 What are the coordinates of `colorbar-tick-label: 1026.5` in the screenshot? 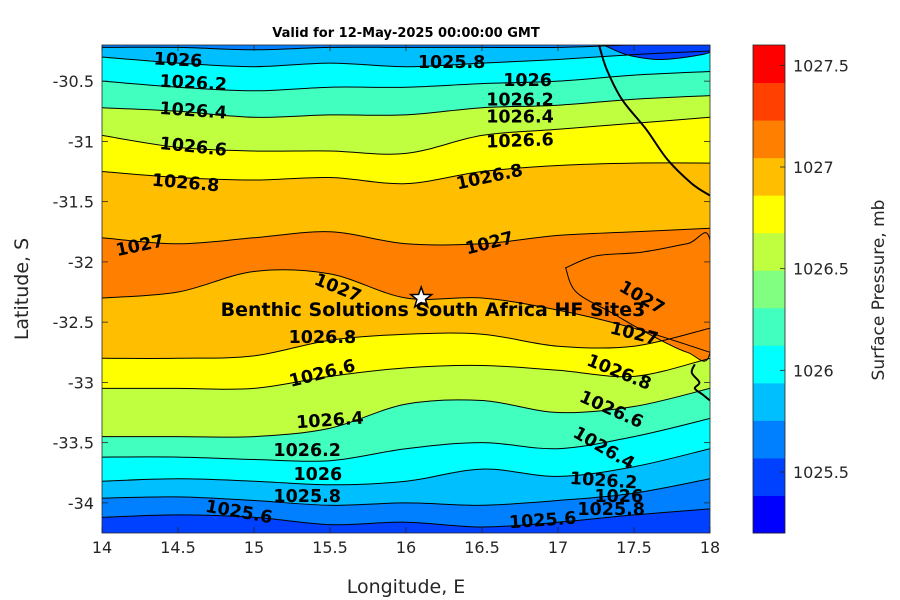 It's located at (821, 269).